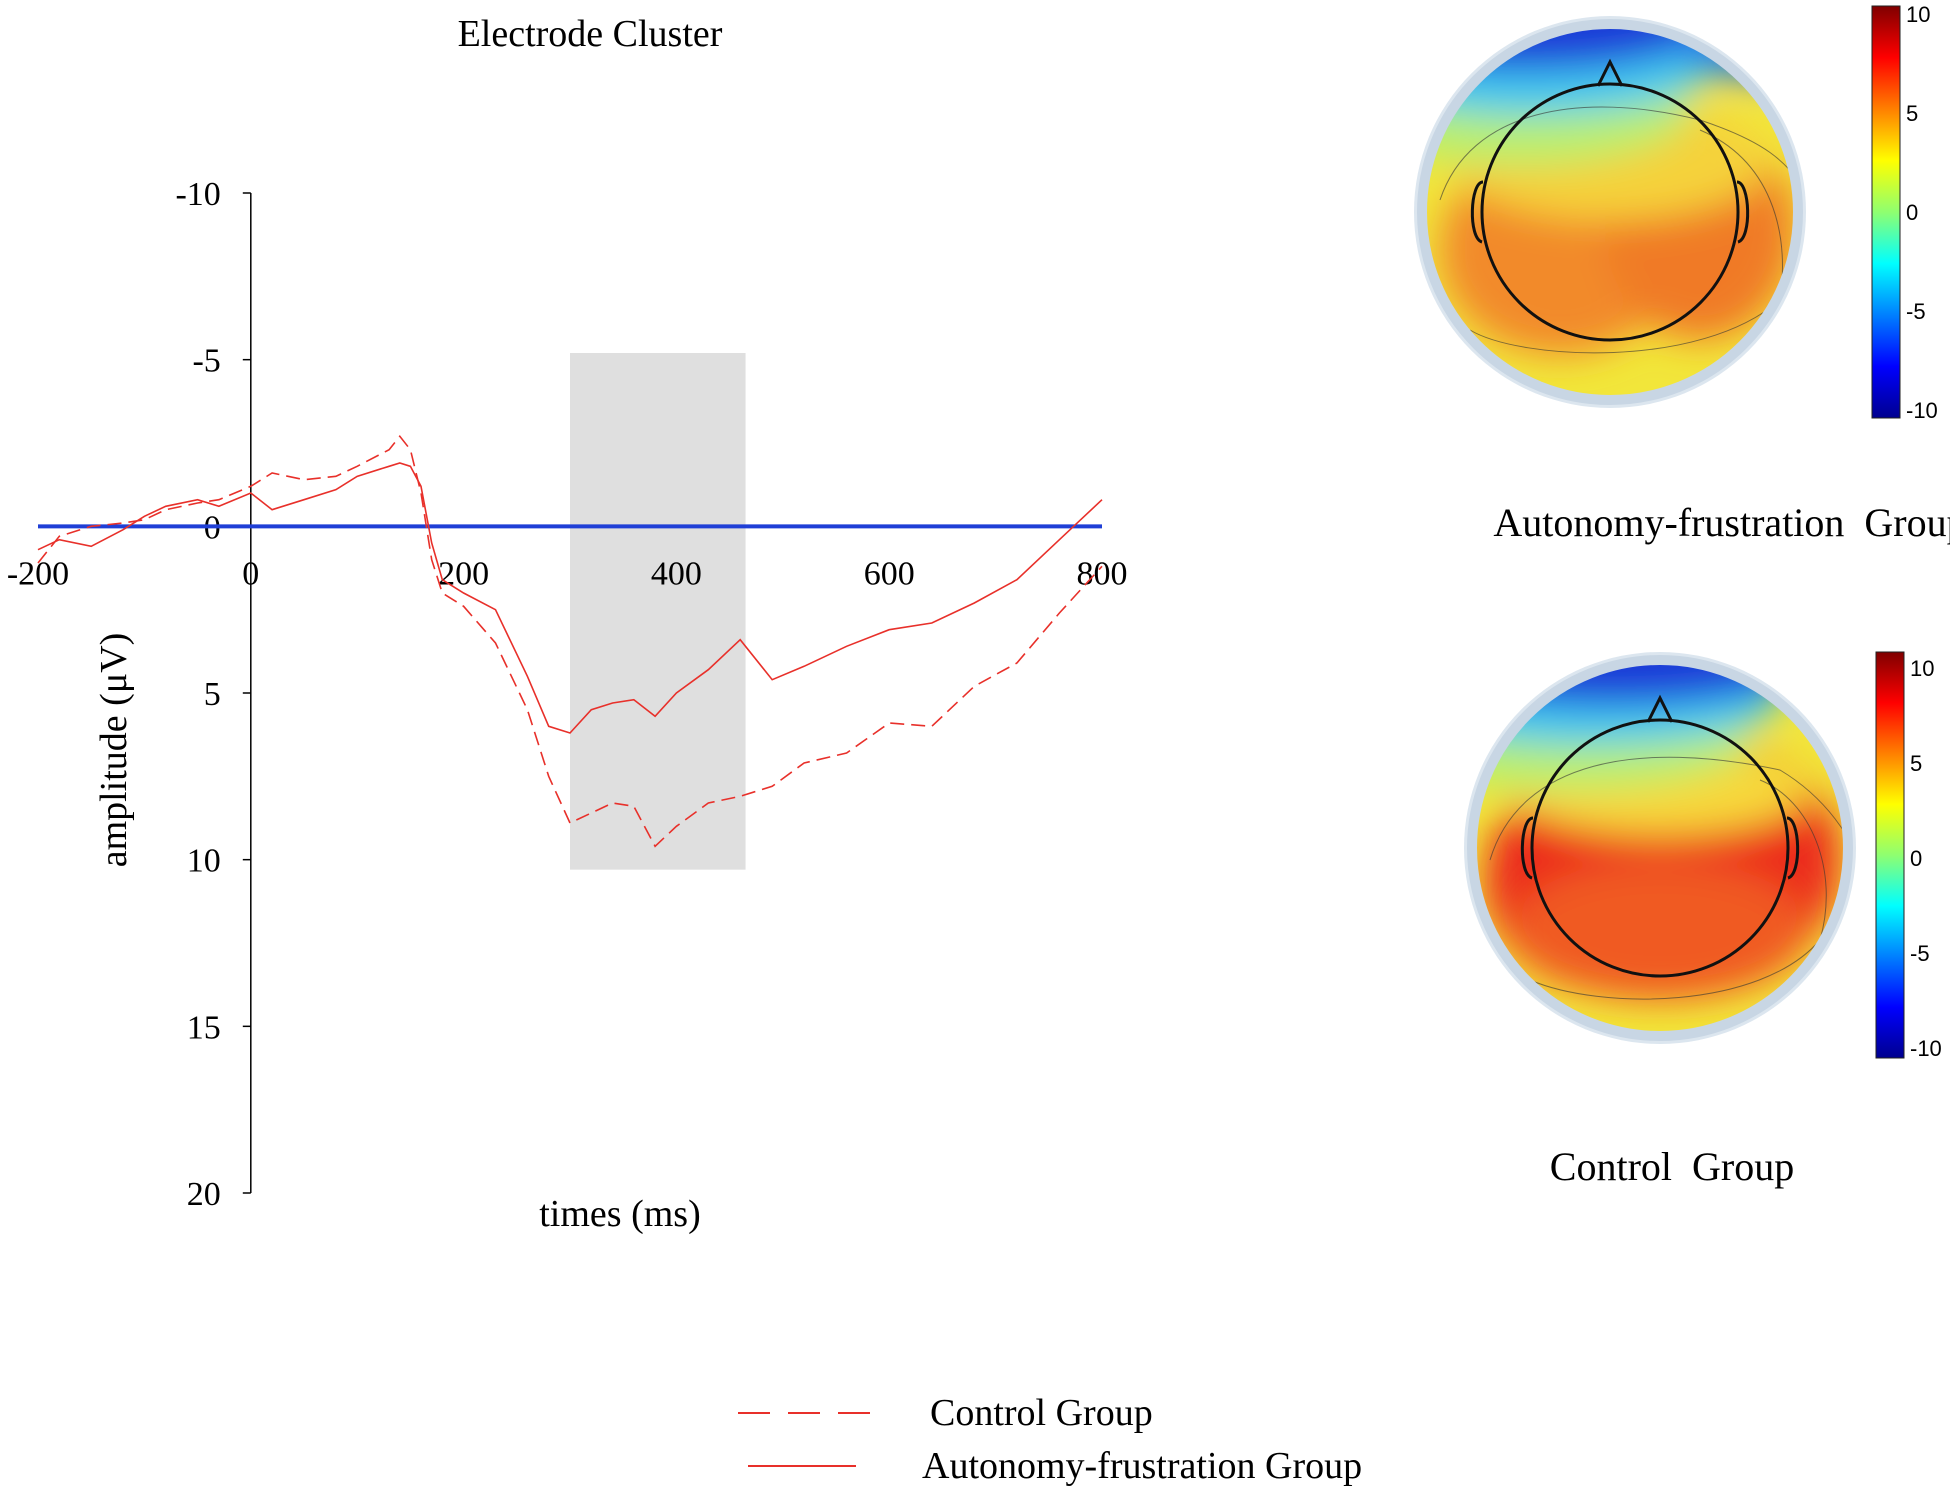  What do you see at coordinates (590, 34) in the screenshot?
I see `chart-title: Electrode Cluster` at bounding box center [590, 34].